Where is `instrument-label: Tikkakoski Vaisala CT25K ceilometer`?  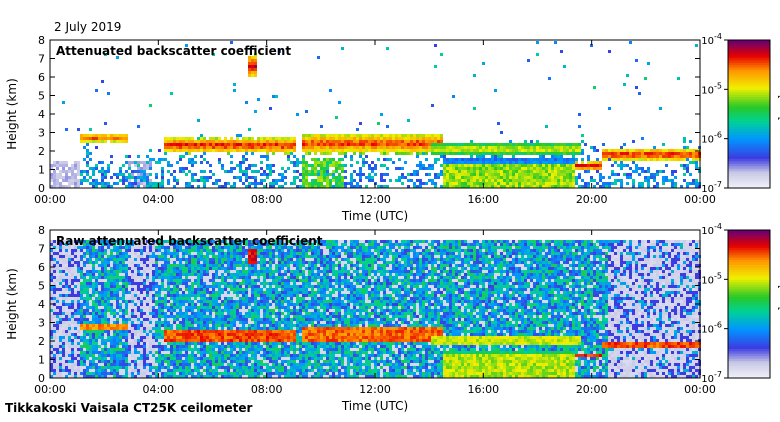 instrument-label: Tikkakoski Vaisala CT25K ceilometer is located at coordinates (128, 408).